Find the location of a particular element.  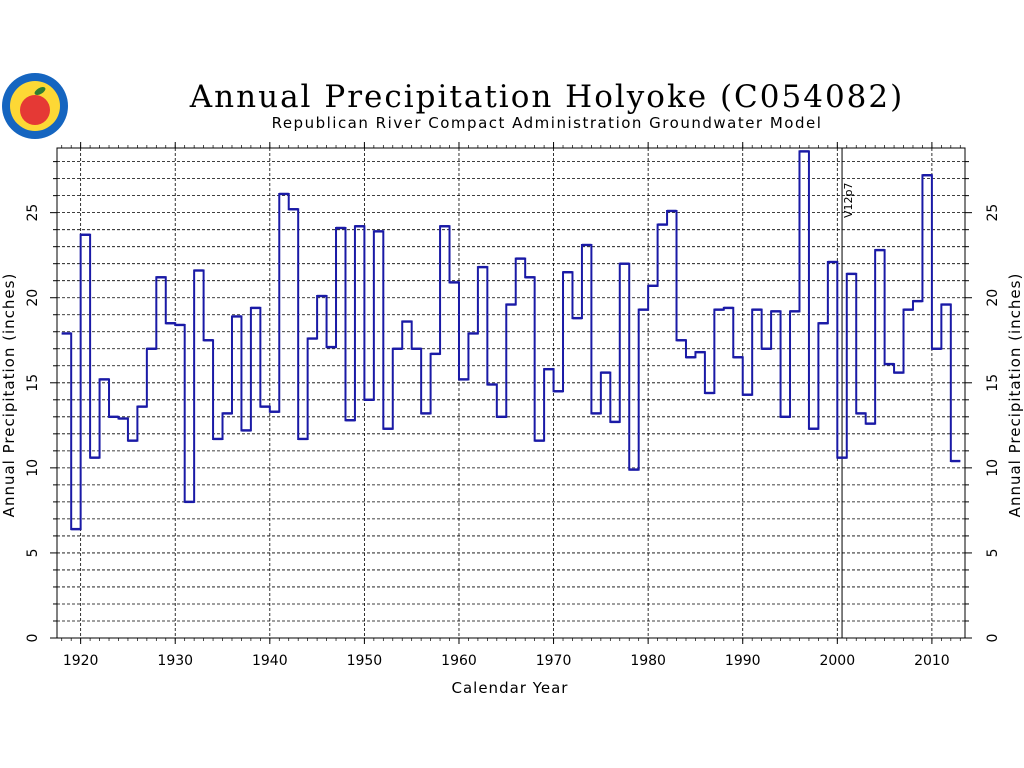

model-version-marker: V12p7 is located at coordinates (848, 393).